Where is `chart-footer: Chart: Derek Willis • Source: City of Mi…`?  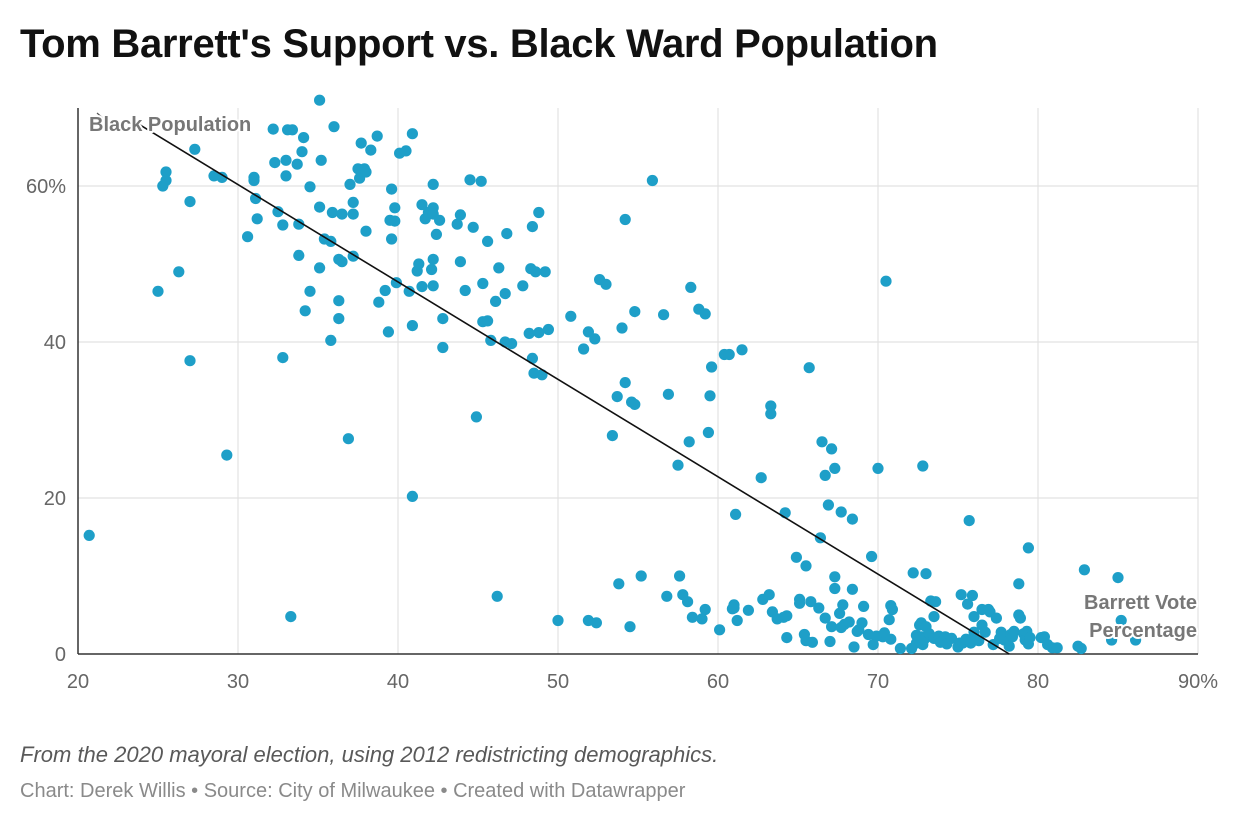 chart-footer: Chart: Derek Willis • Source: City of Mi… is located at coordinates (353, 791).